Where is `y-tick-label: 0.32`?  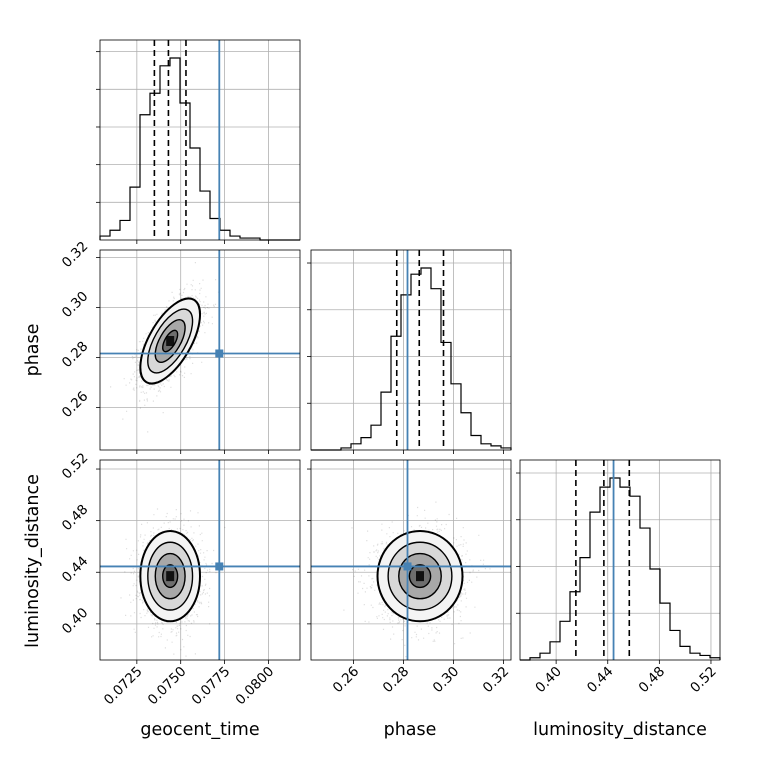
y-tick-label: 0.32 is located at coordinates (75, 254).